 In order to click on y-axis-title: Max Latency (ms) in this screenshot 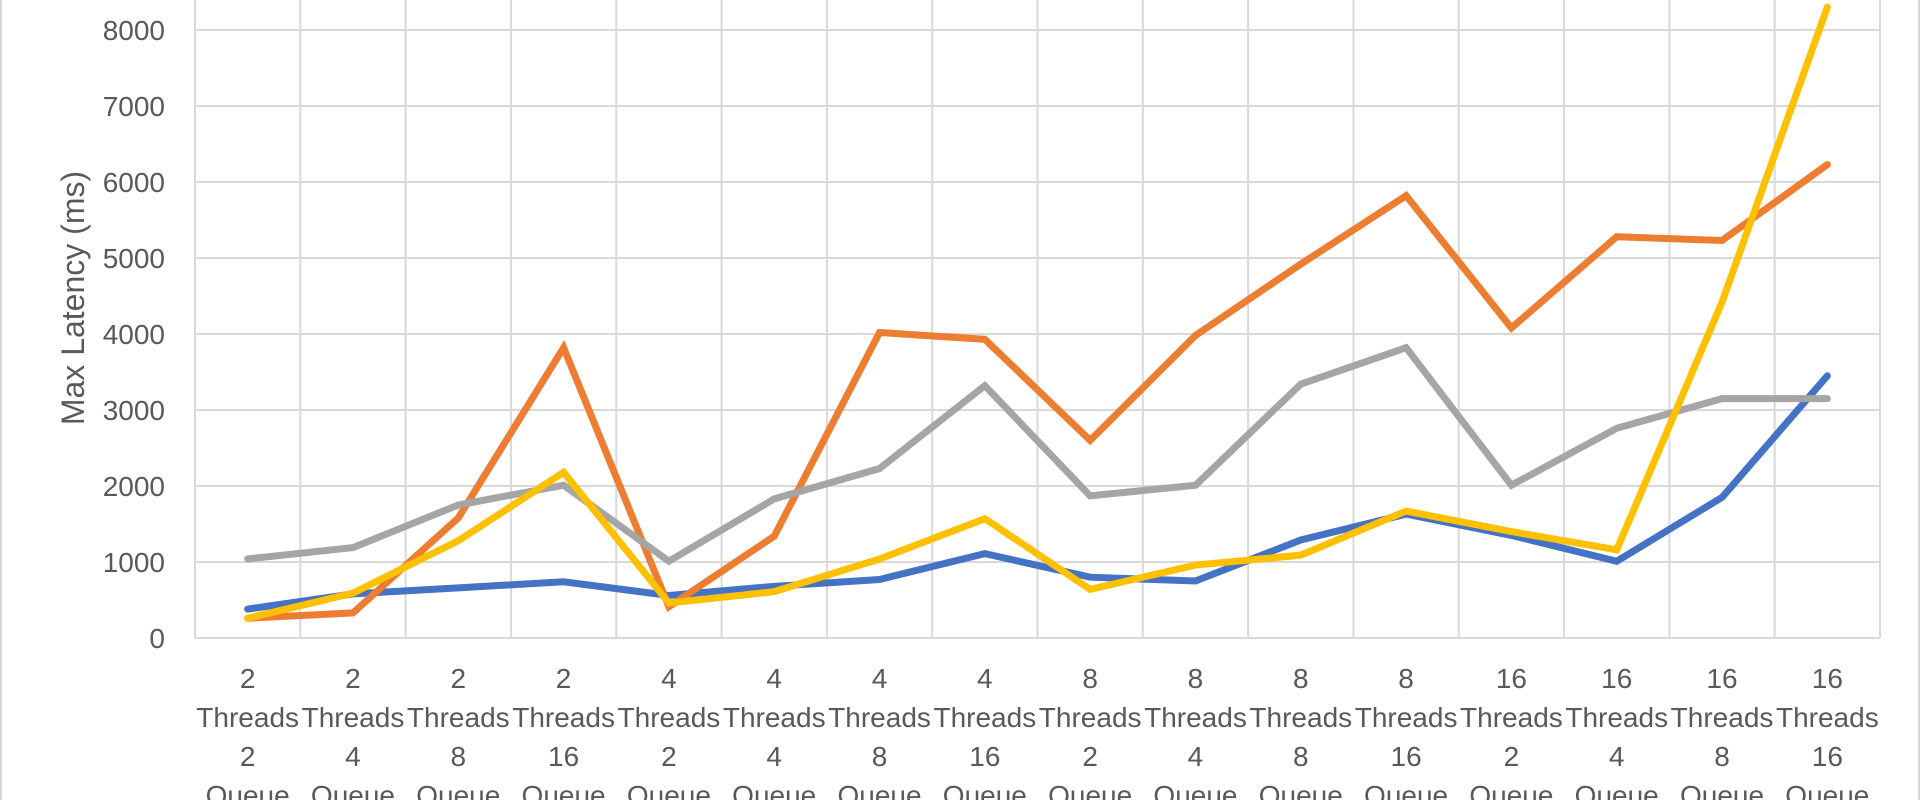, I will do `click(73, 298)`.